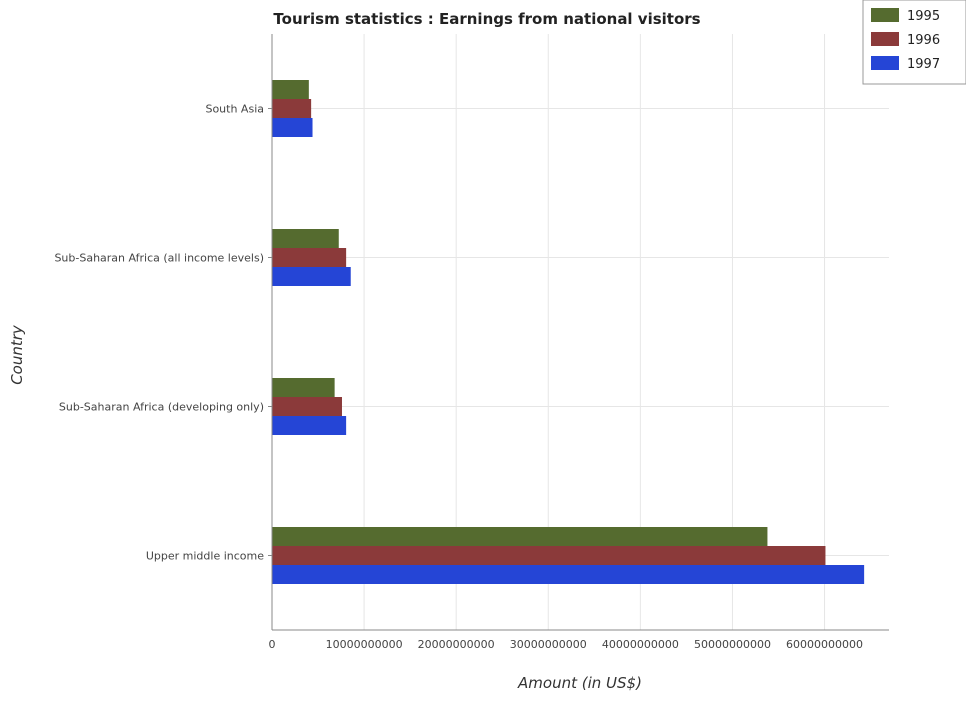 This screenshot has width=966, height=704. Describe the element at coordinates (732, 644) in the screenshot. I see `x-tick-label: 50000000000` at that location.